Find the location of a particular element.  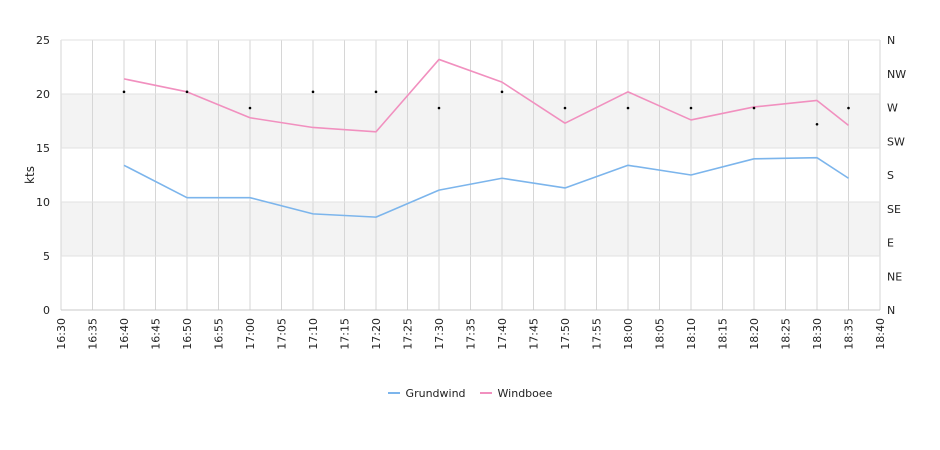

x-tick-label: 18:05 is located at coordinates (660, 334).